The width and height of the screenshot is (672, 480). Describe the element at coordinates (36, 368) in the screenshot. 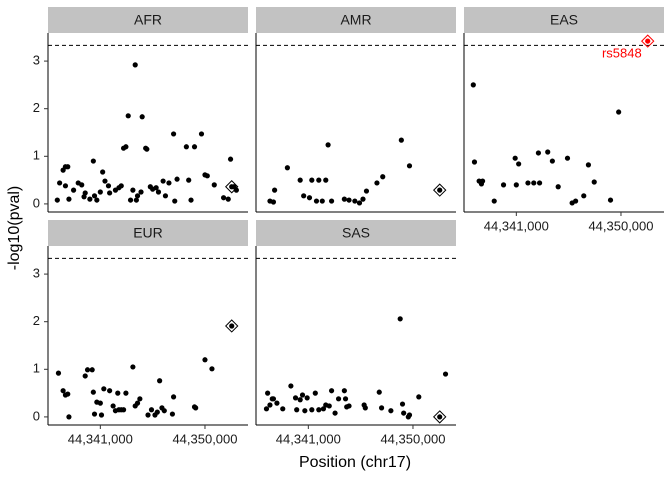

I see `y-tick-label: 1` at that location.